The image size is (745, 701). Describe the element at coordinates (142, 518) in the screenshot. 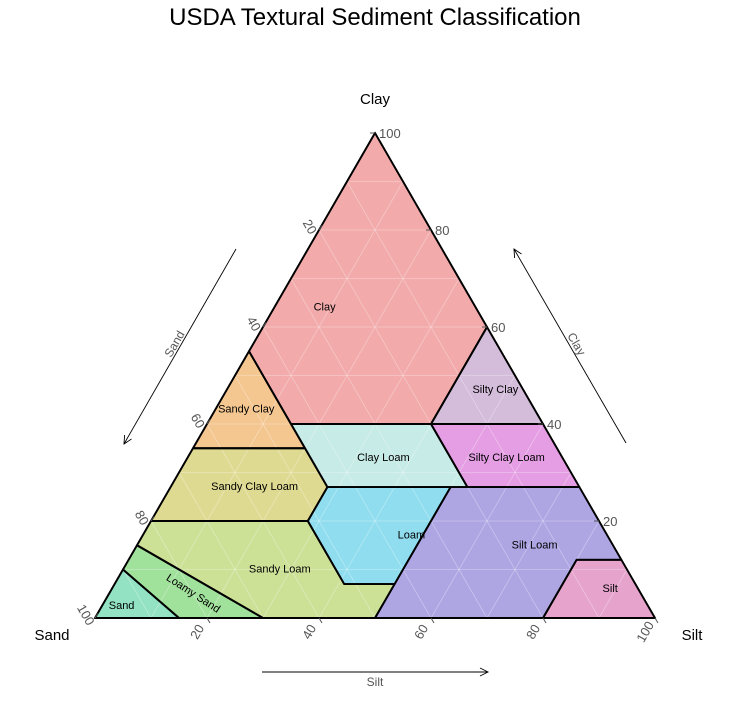

I see `sand-tick-label: 80` at that location.